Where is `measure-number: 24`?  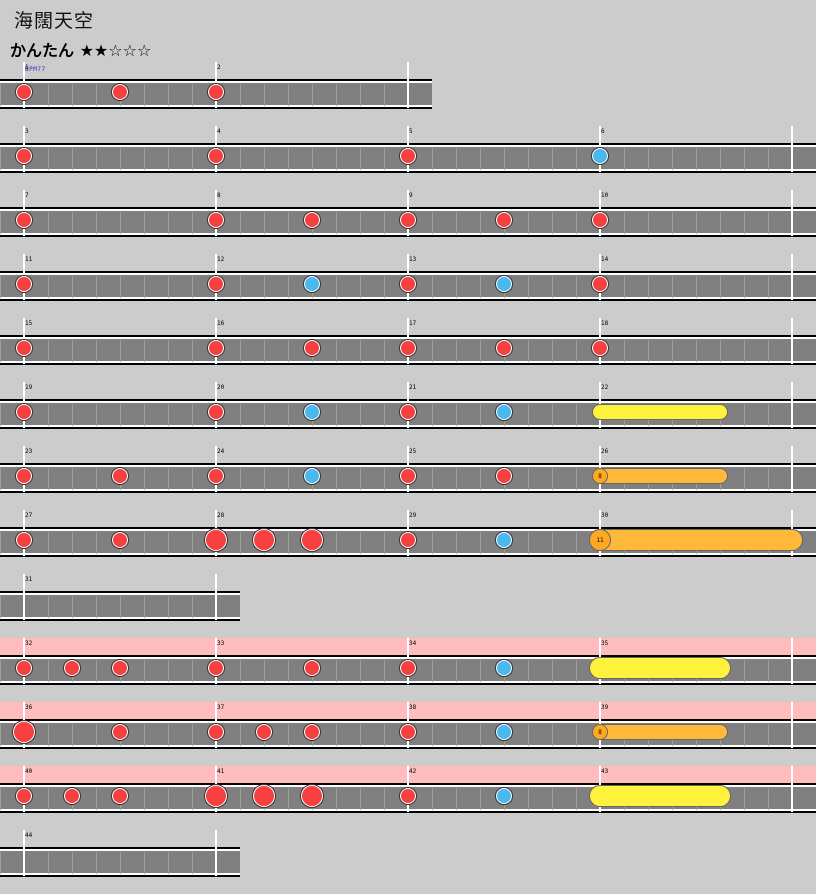 measure-number: 24 is located at coordinates (221, 451).